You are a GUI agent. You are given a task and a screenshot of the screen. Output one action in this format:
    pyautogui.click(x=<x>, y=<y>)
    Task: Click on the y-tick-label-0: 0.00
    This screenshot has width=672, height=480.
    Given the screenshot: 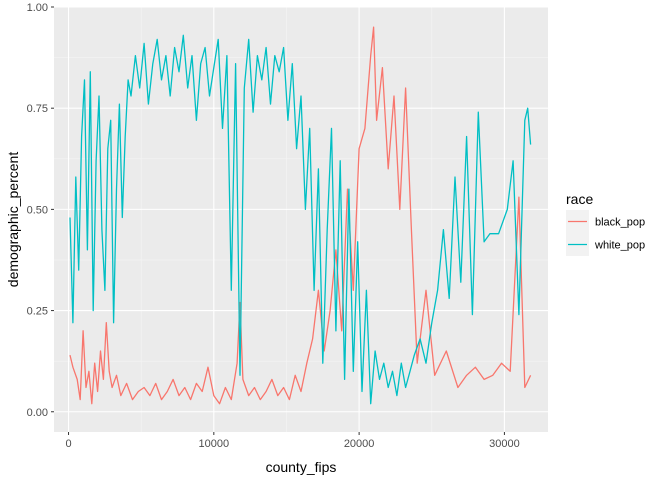 What is the action you would take?
    pyautogui.click(x=37, y=413)
    